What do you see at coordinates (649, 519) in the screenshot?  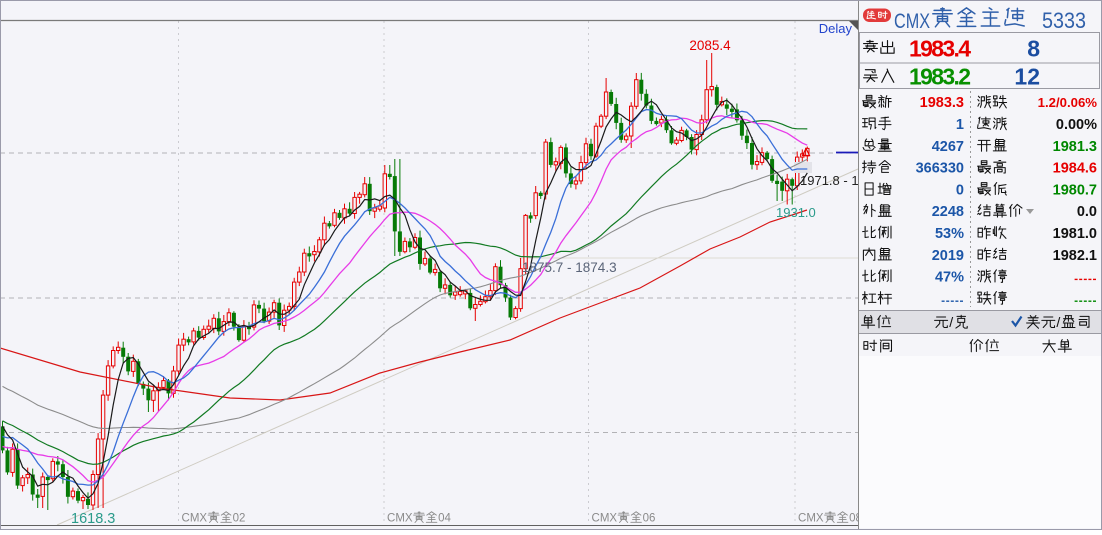 I see `svg-text: 06` at bounding box center [649, 519].